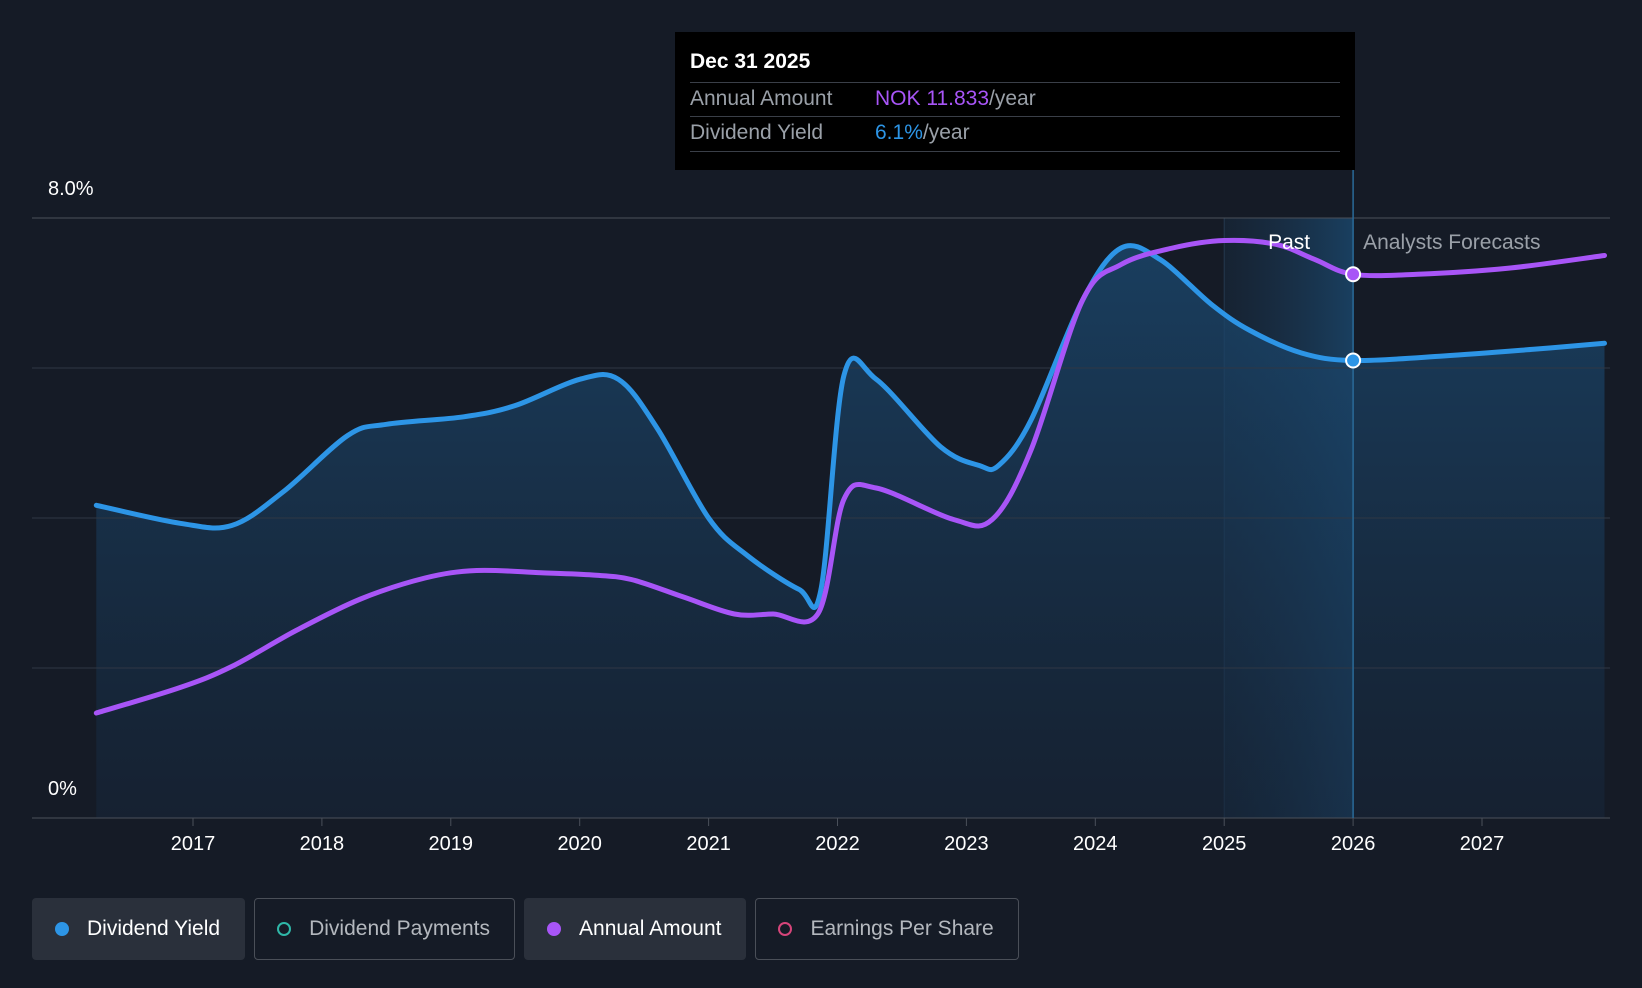  I want to click on tooltip-row-annual-amount: Annual Amount NOK 11.833/year, so click(1015, 99).